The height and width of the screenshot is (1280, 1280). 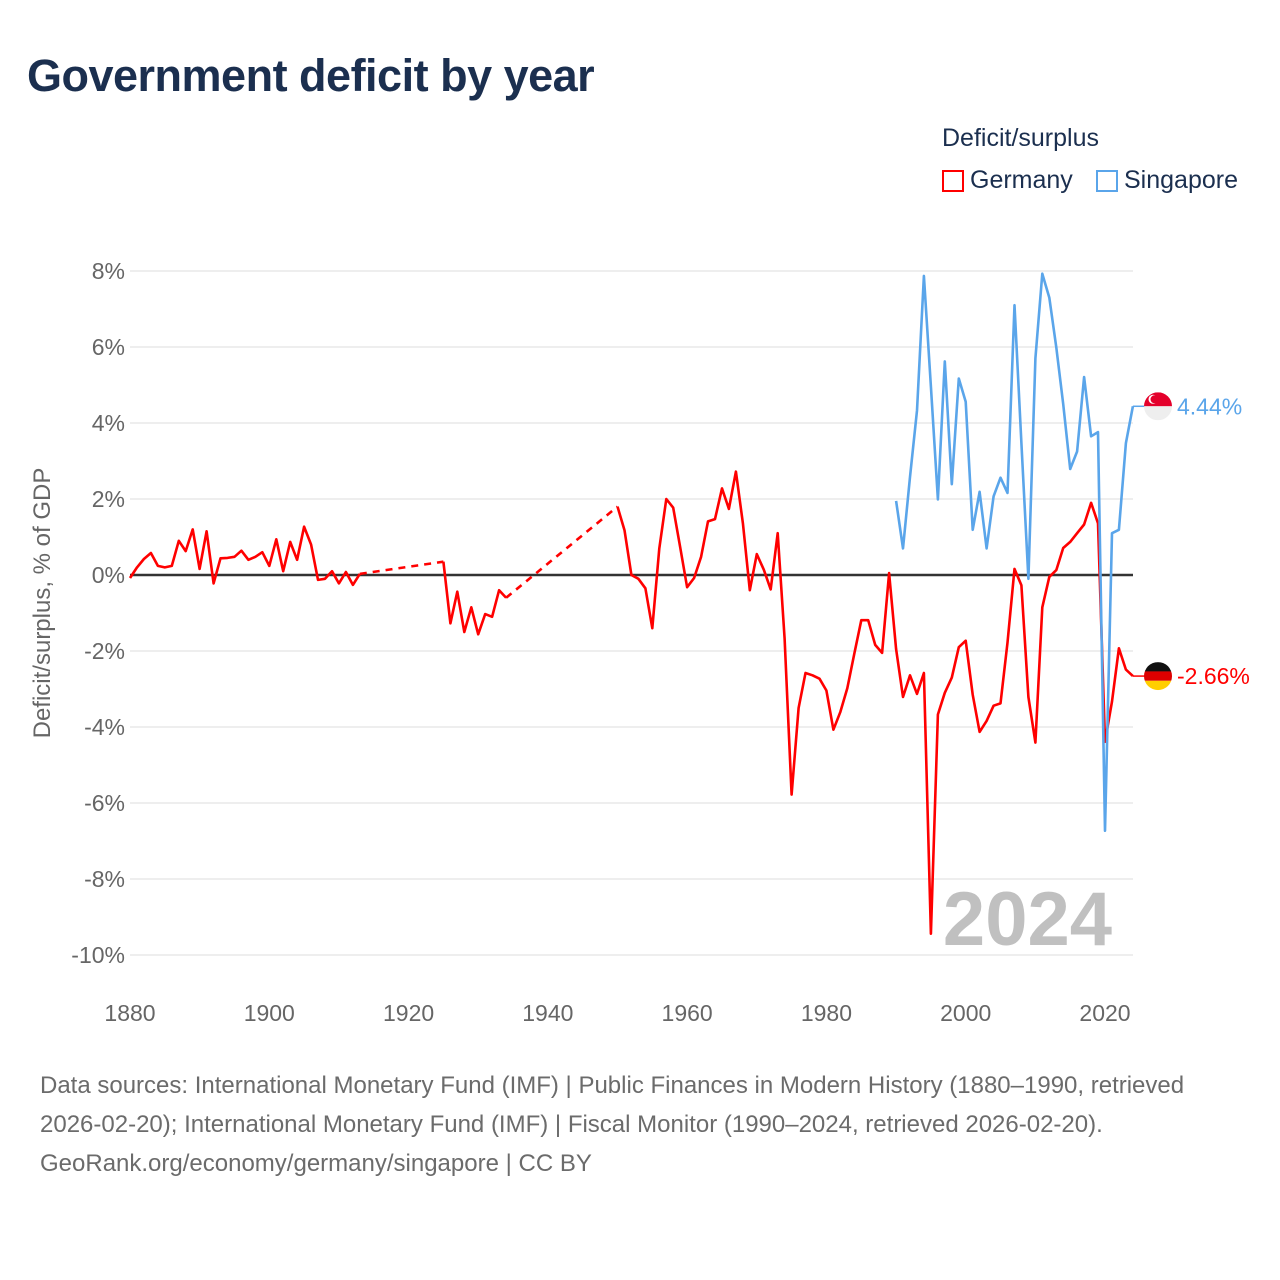 I want to click on series-line-singapore, so click(x=1014, y=552).